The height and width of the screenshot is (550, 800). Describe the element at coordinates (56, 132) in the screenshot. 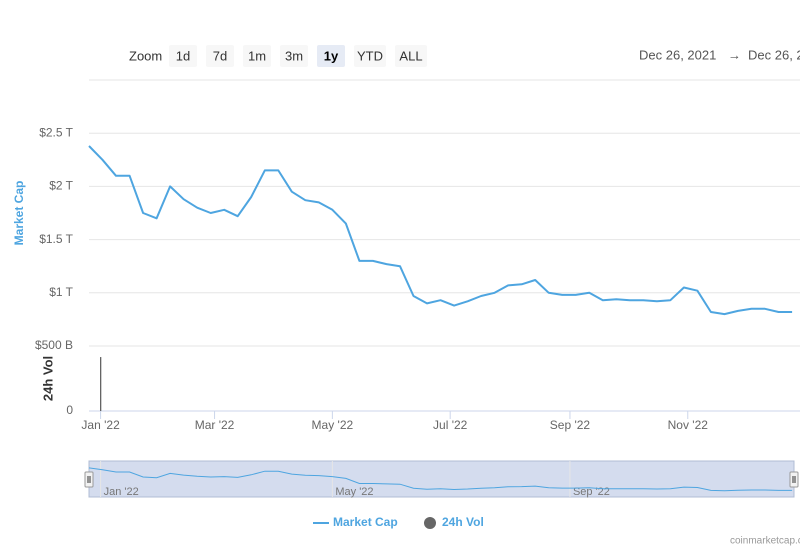

I see `y-tick-label: $2.5 T` at that location.